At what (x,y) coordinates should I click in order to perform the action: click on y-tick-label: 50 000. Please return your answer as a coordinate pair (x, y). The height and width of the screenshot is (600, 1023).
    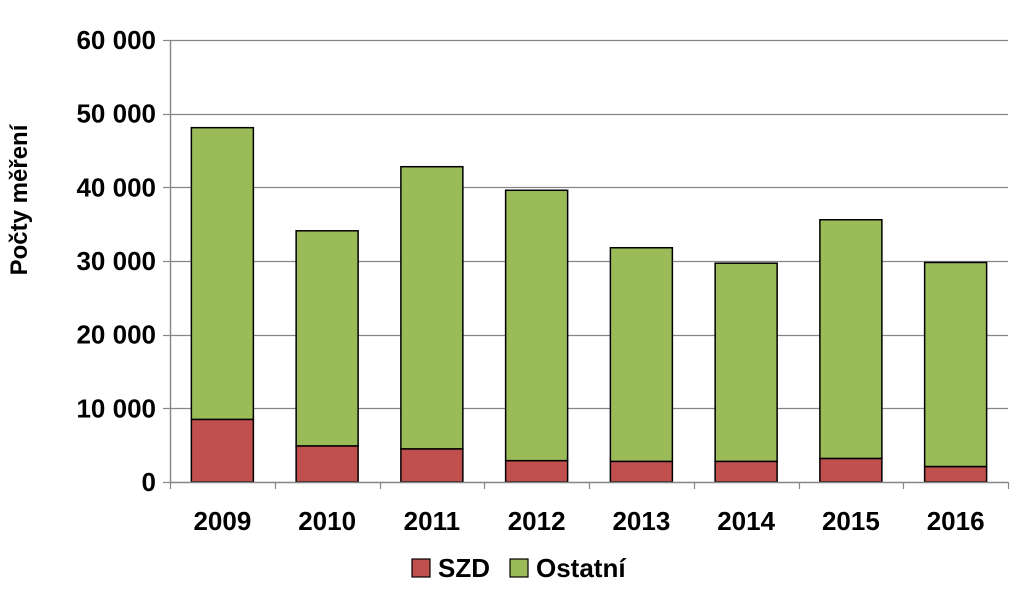
    Looking at the image, I should click on (116, 114).